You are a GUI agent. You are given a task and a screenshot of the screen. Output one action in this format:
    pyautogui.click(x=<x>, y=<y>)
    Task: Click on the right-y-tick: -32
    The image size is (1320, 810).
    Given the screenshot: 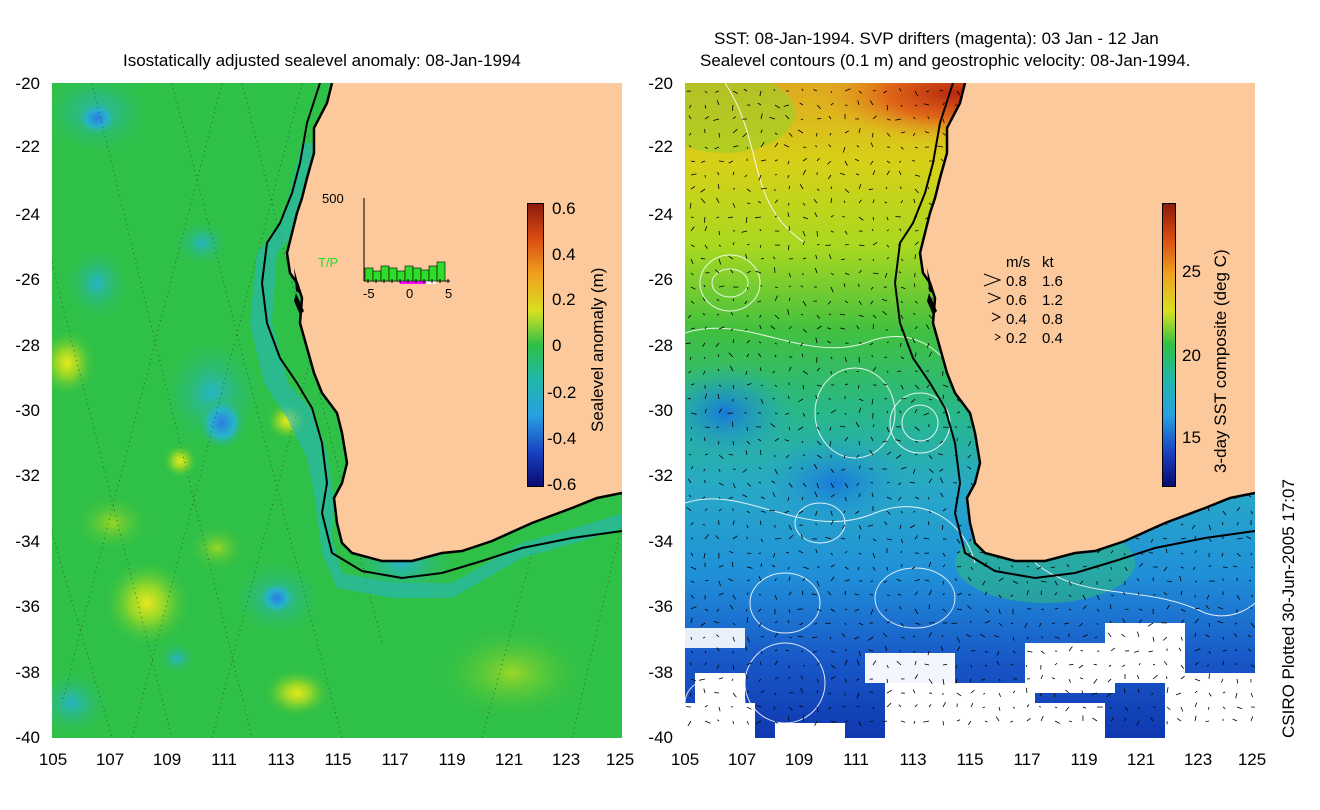 What is the action you would take?
    pyautogui.click(x=660, y=475)
    